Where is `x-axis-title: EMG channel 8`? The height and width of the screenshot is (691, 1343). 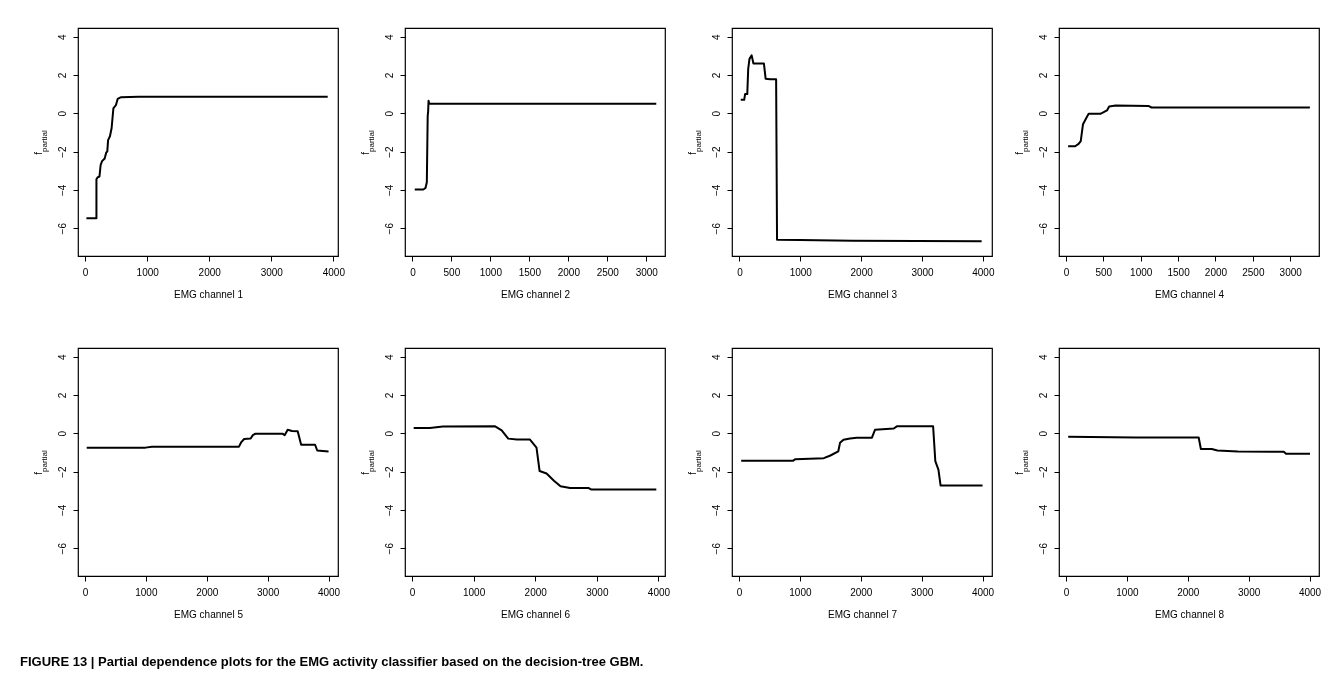
x-axis-title: EMG channel 8 is located at coordinates (1190, 614).